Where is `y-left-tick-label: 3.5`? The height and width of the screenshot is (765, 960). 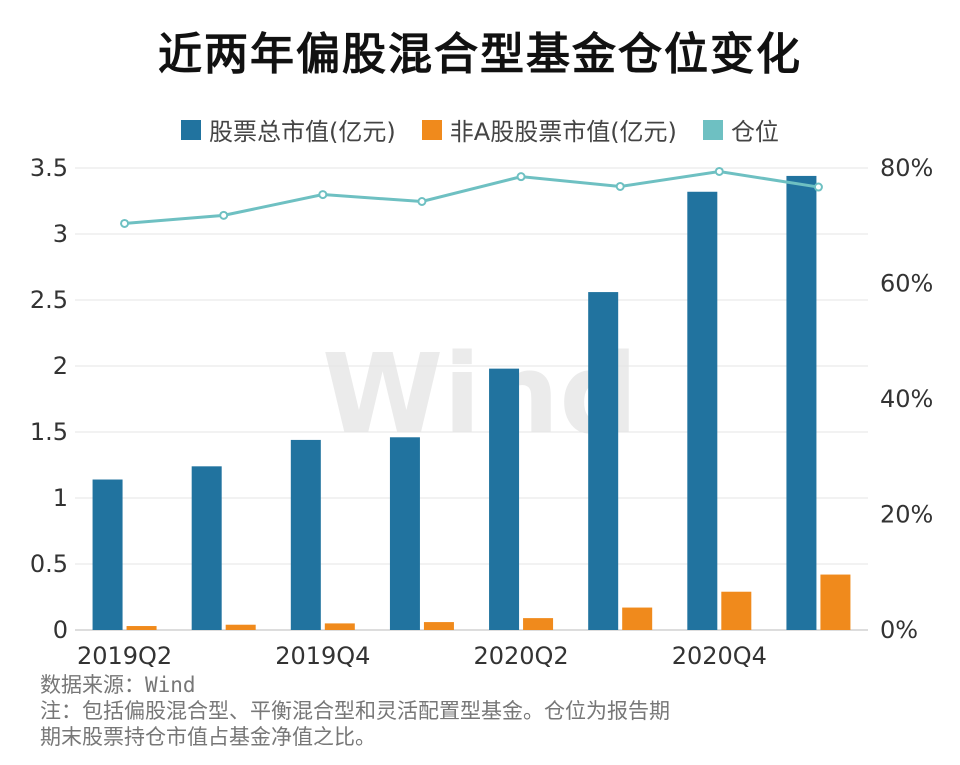
y-left-tick-label: 3.5 is located at coordinates (49, 168).